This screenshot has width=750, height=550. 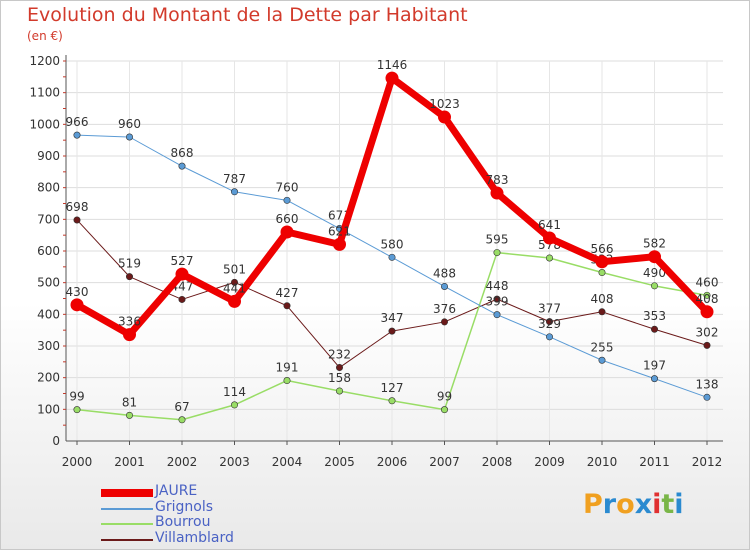 I want to click on data-label-jaure: 641, so click(x=549, y=225).